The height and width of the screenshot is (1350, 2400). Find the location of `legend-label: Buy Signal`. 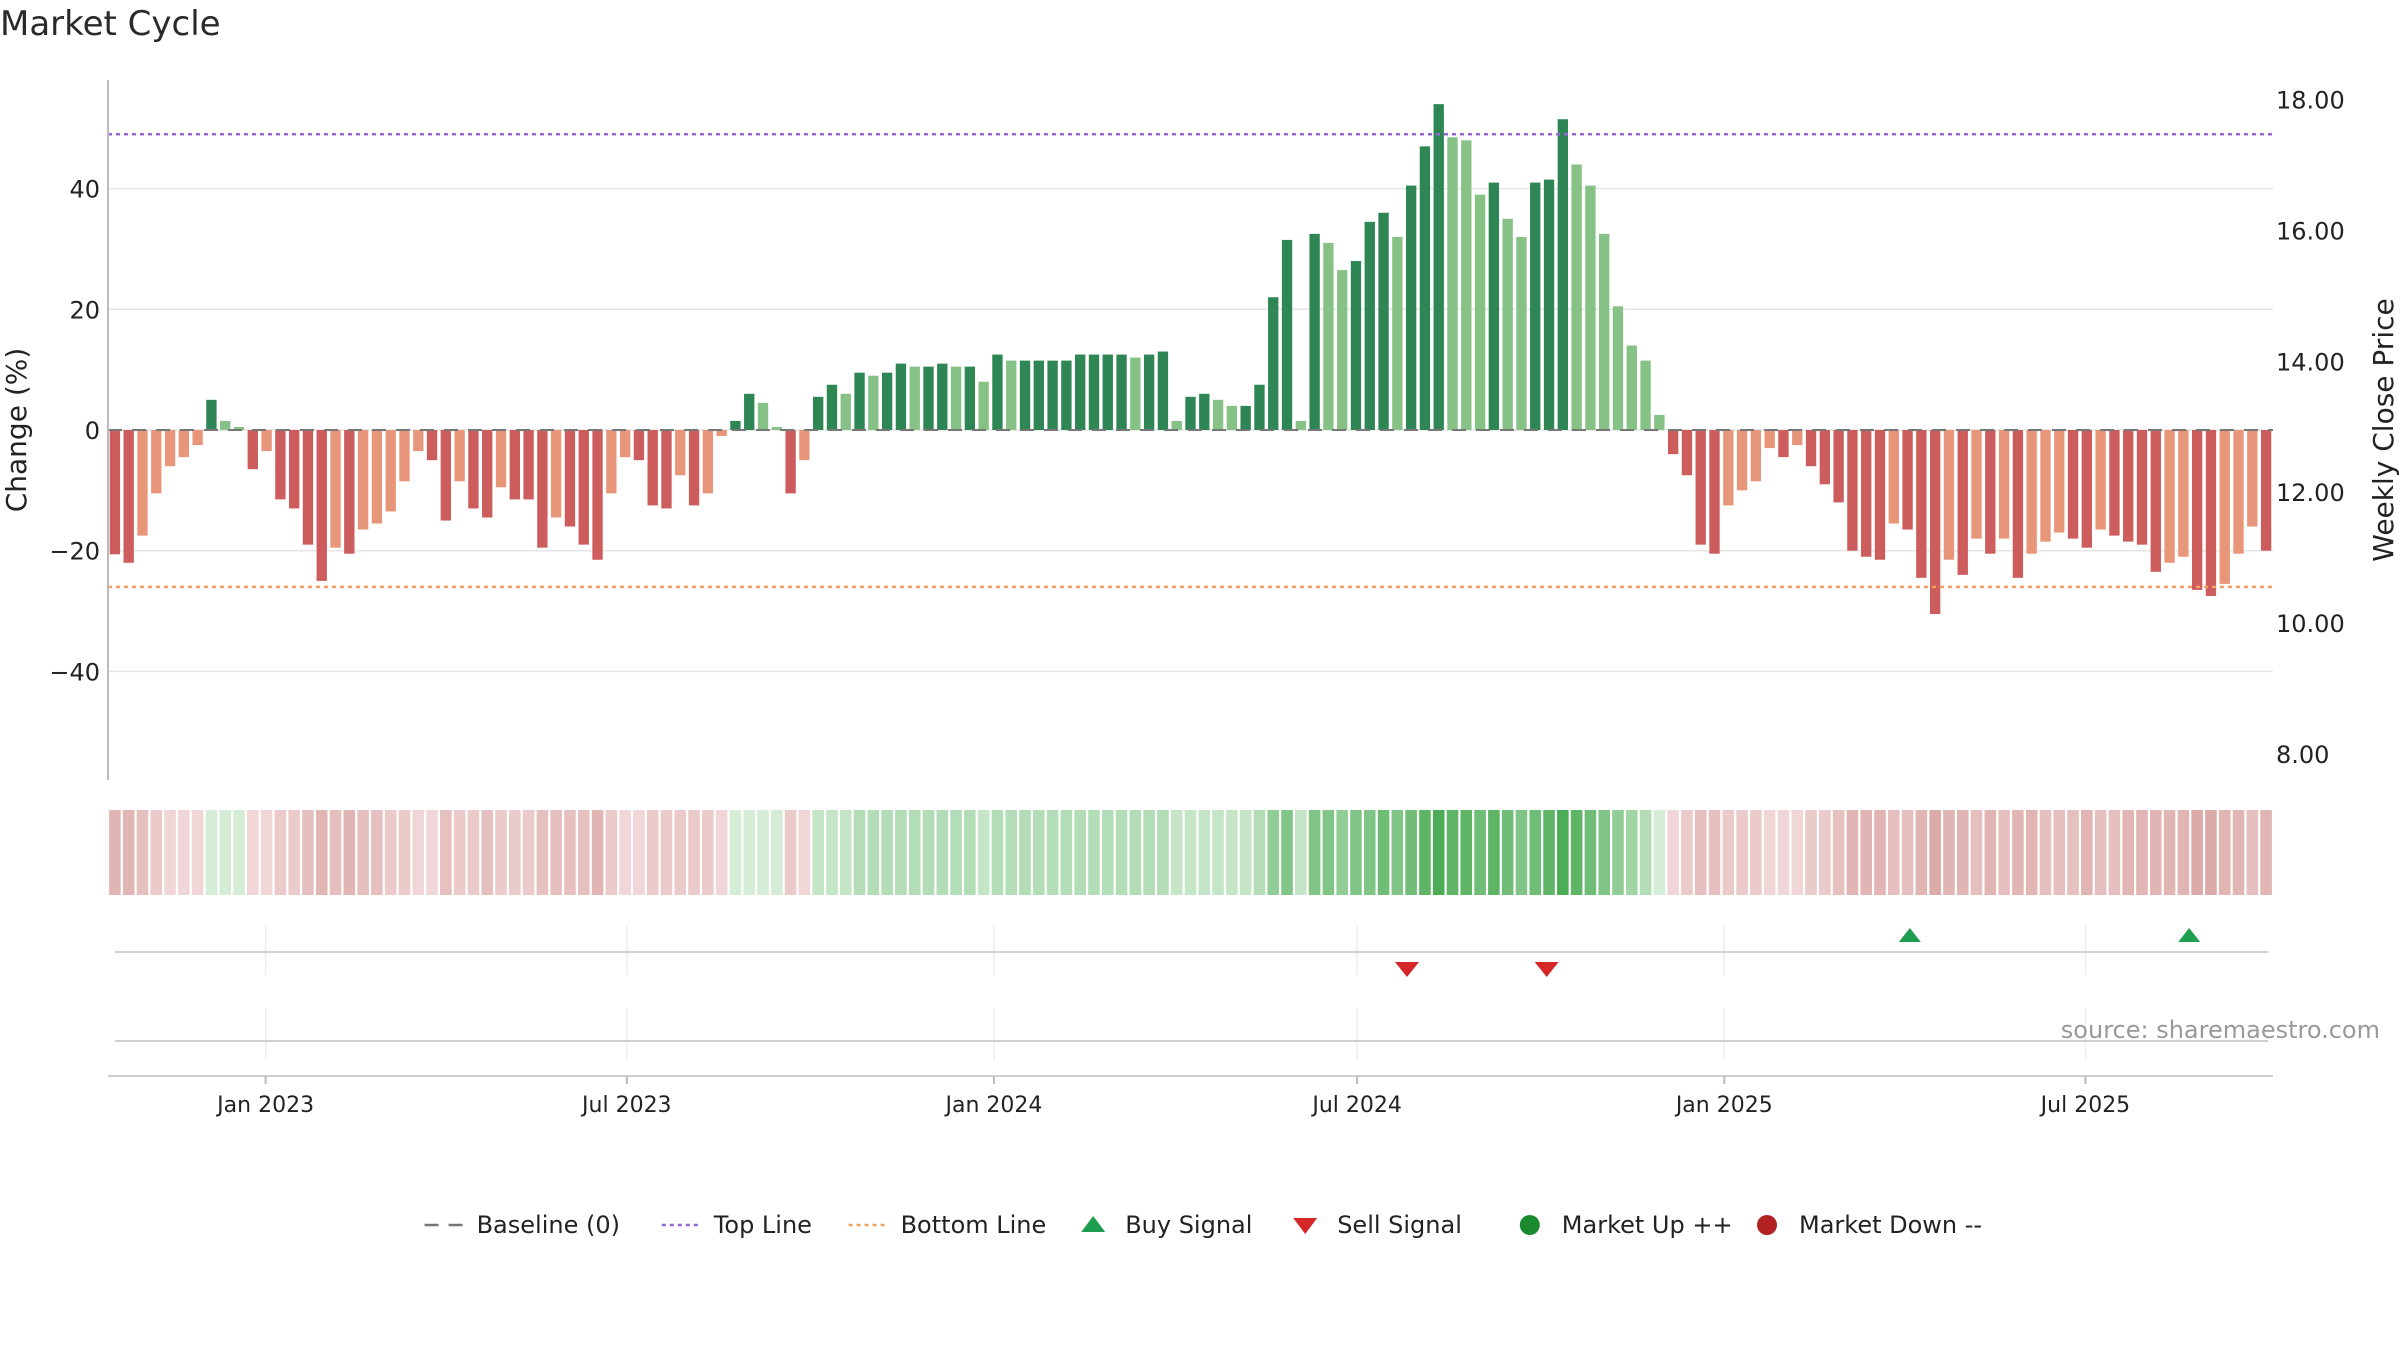

legend-label: Buy Signal is located at coordinates (1188, 1225).